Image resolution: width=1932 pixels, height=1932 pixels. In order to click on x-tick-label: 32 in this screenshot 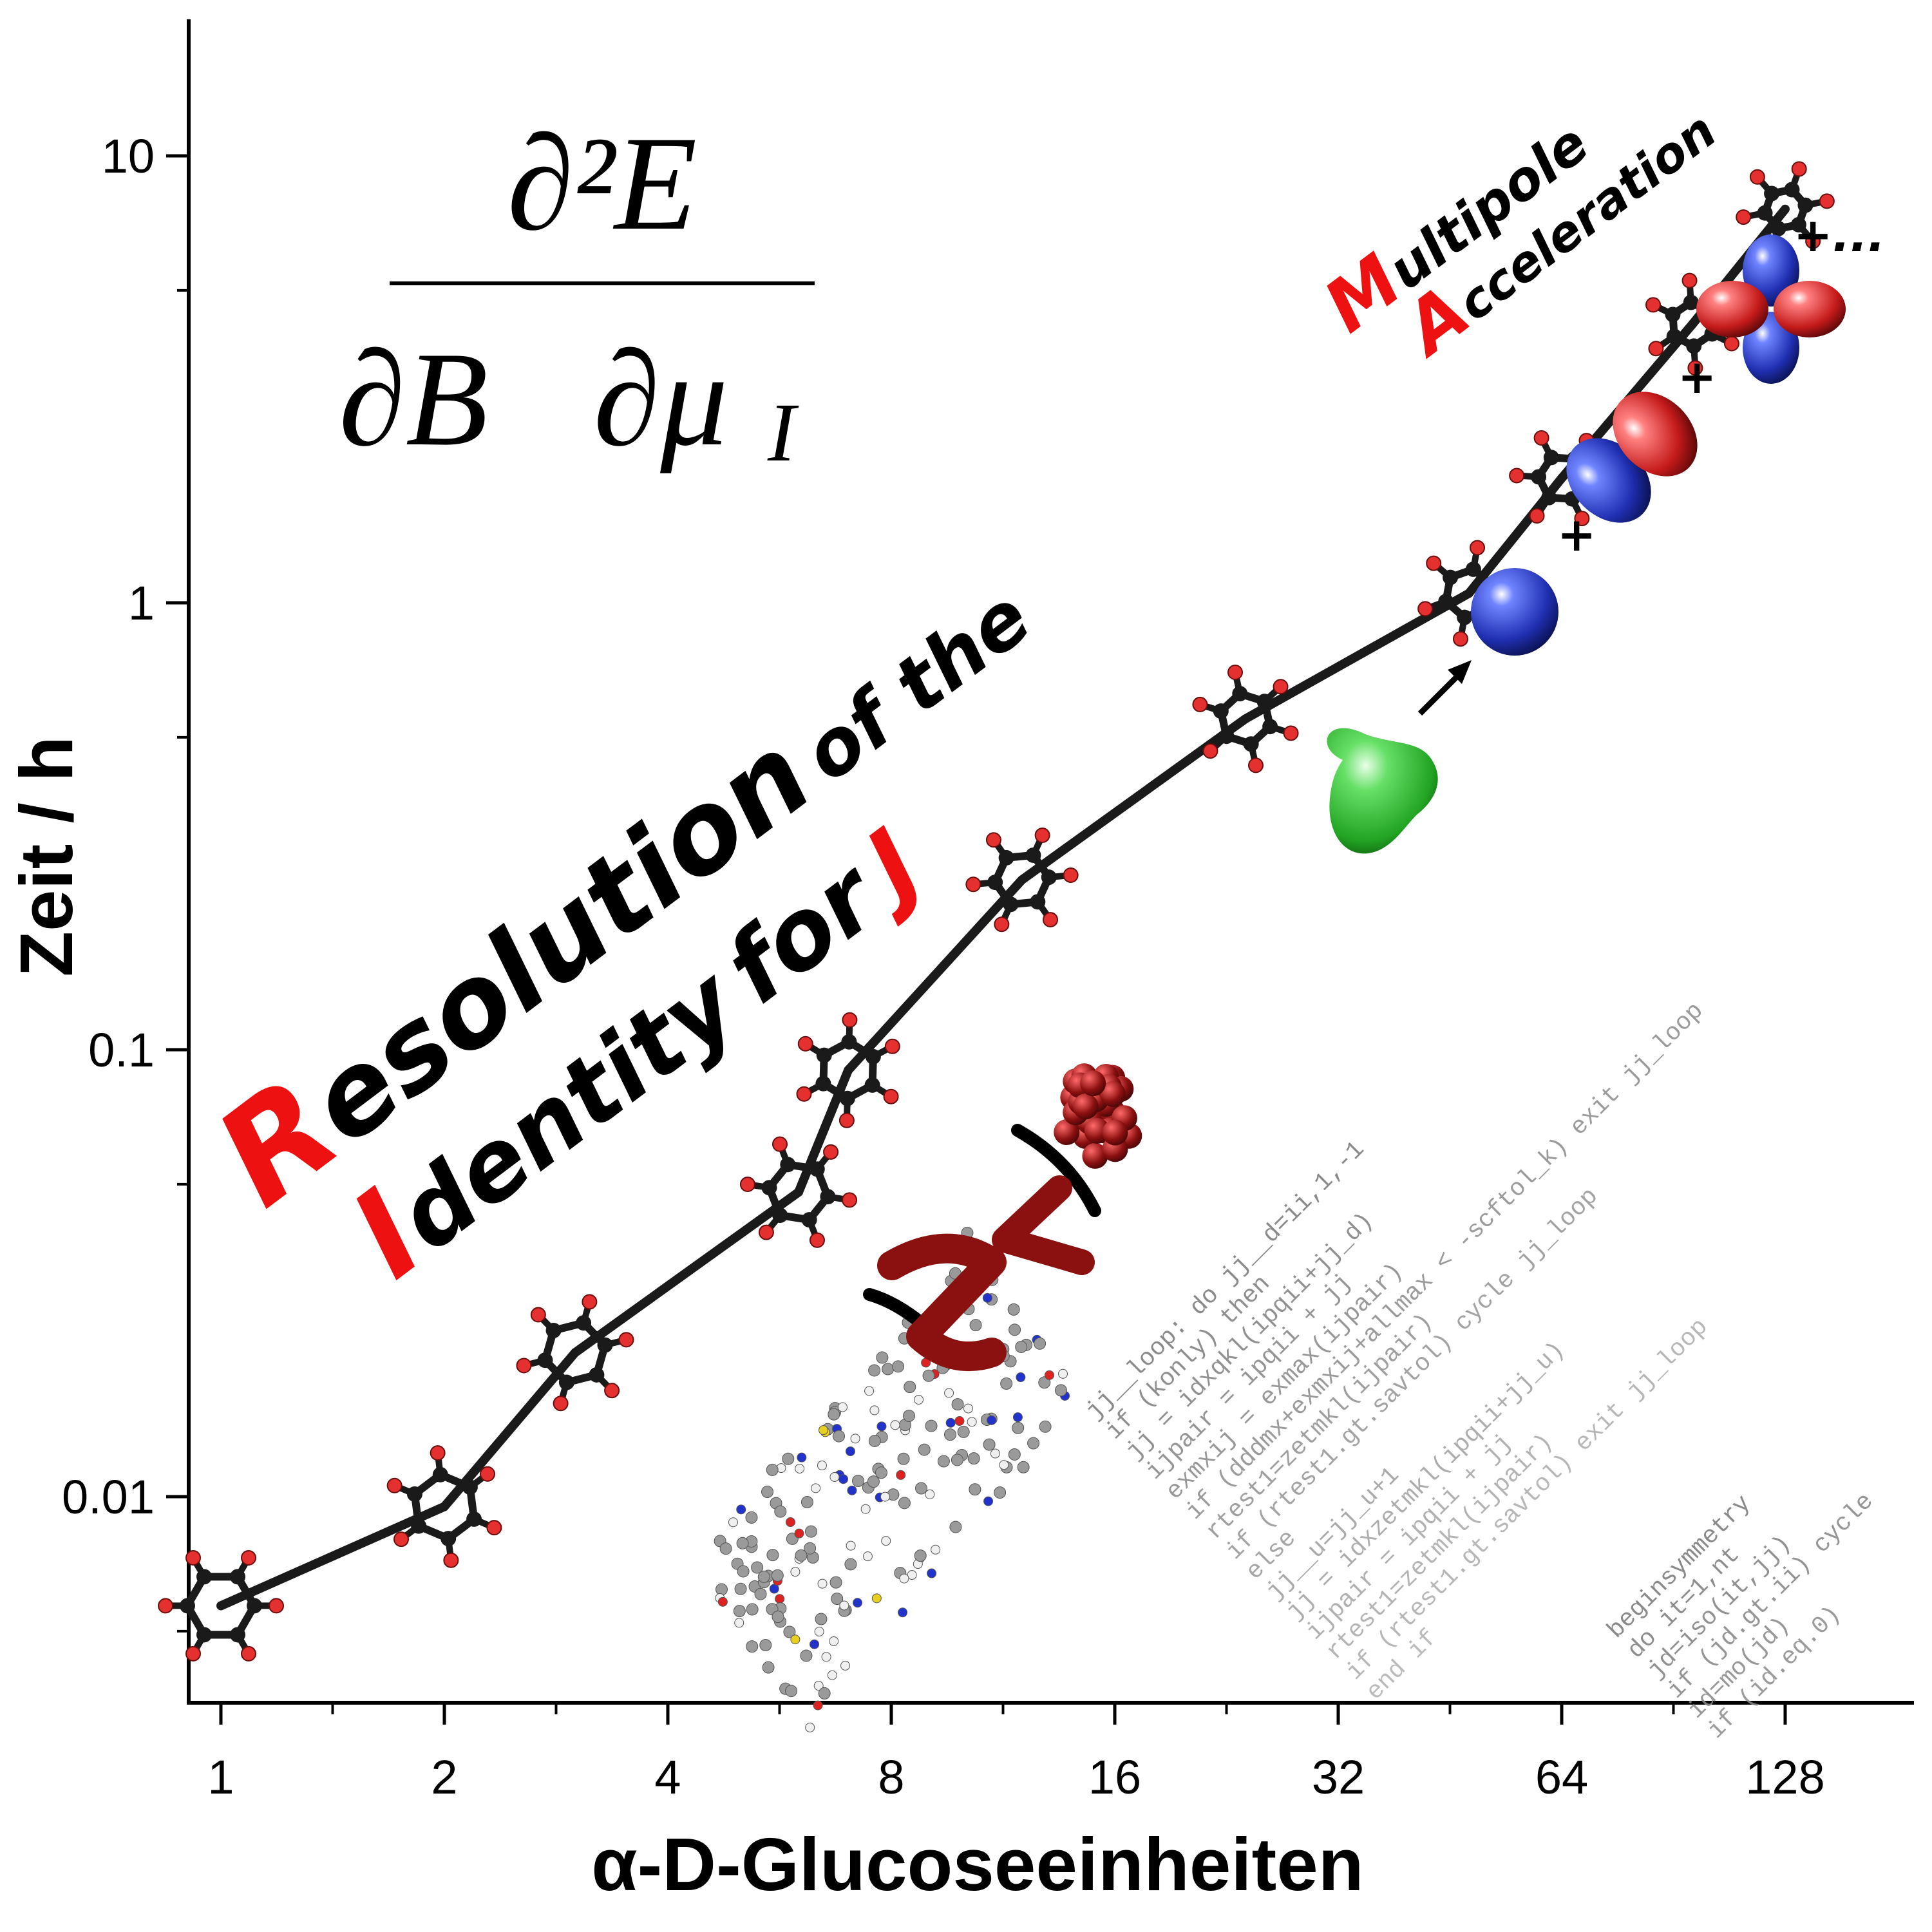, I will do `click(1339, 1777)`.